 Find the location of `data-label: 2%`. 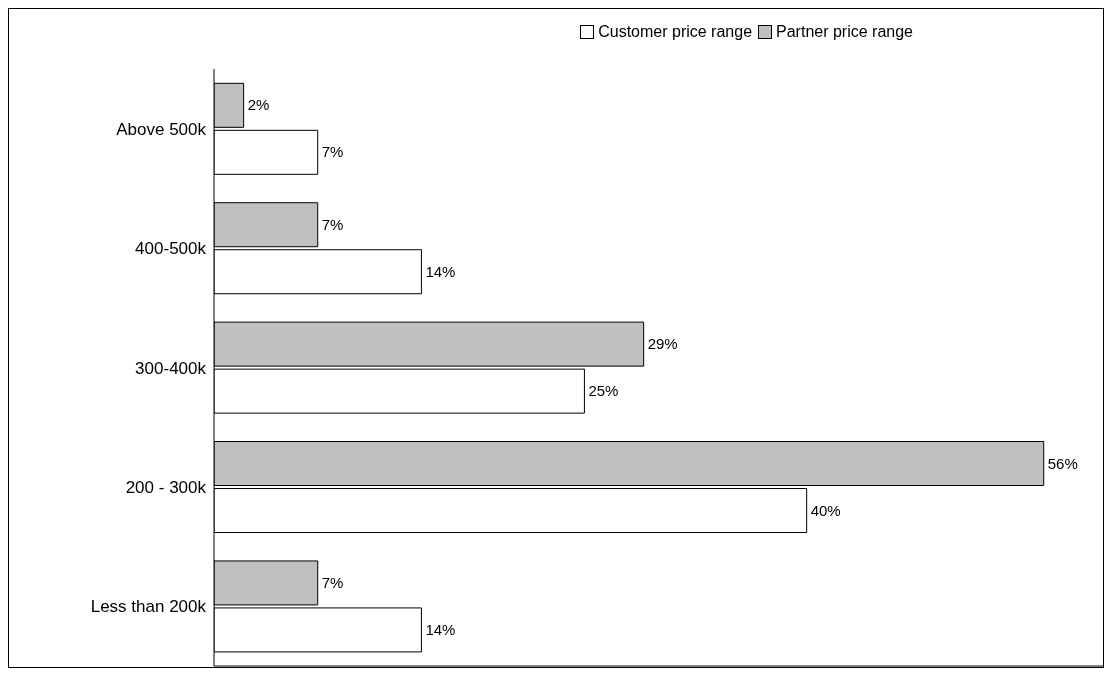

data-label: 2% is located at coordinates (258, 105).